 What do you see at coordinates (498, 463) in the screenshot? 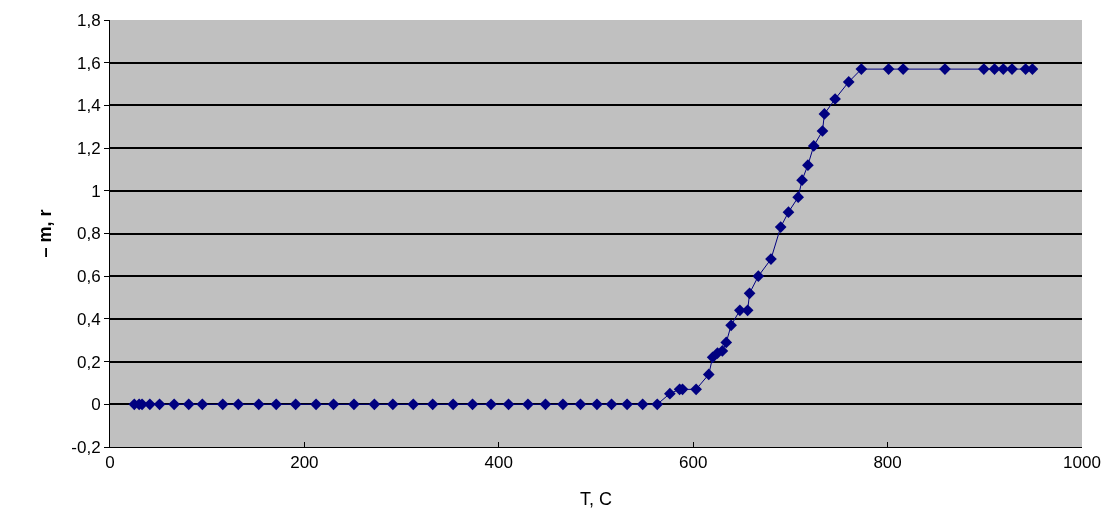
I see `x-tick-label: 400` at bounding box center [498, 463].